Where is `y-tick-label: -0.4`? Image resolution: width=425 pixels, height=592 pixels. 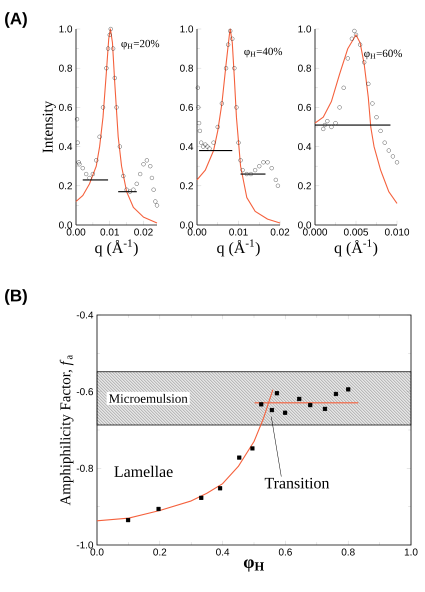 y-tick-label: -0.4 is located at coordinates (85, 315).